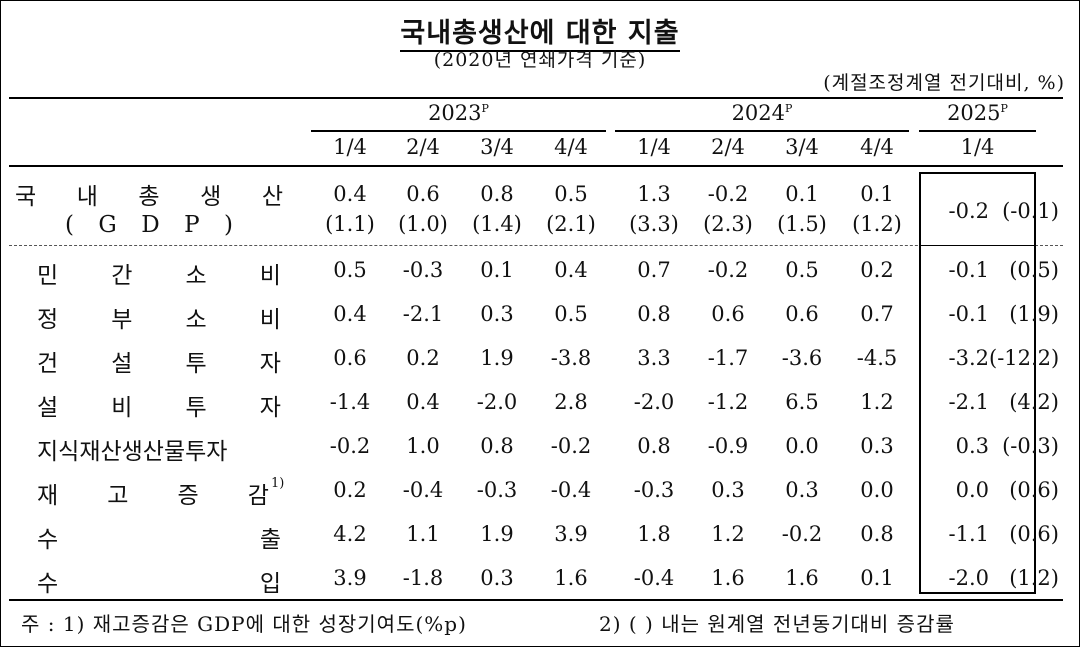 The image size is (1080, 647). I want to click on label-char: D, so click(150, 225).